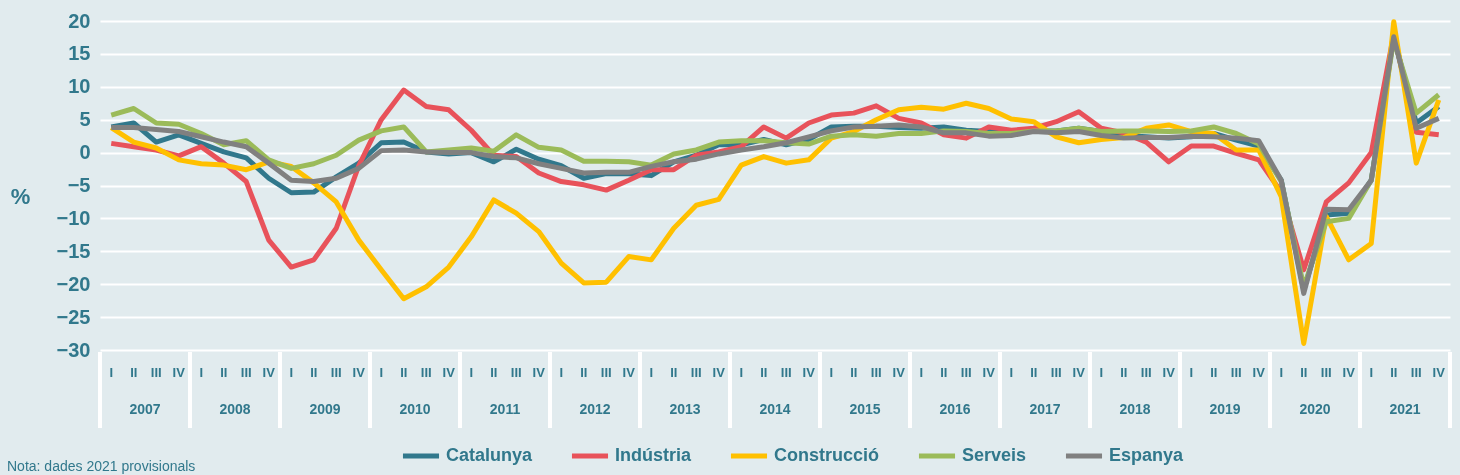 Image resolution: width=1460 pixels, height=475 pixels. I want to click on text: 2020, so click(1315, 409).